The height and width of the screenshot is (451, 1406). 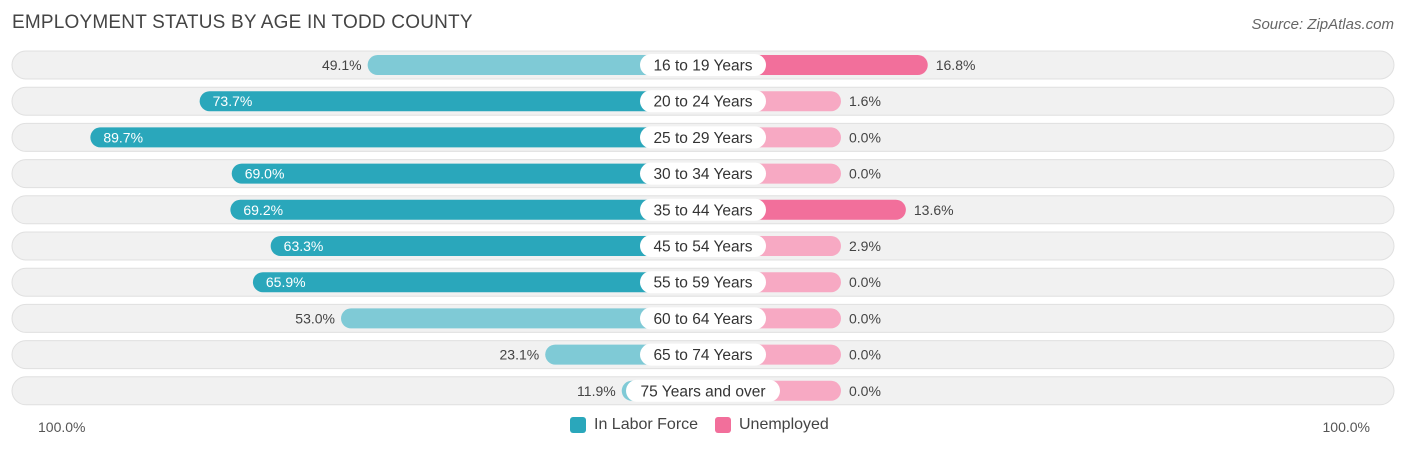 What do you see at coordinates (865, 246) in the screenshot?
I see `value-label-unemployed: 2.9%` at bounding box center [865, 246].